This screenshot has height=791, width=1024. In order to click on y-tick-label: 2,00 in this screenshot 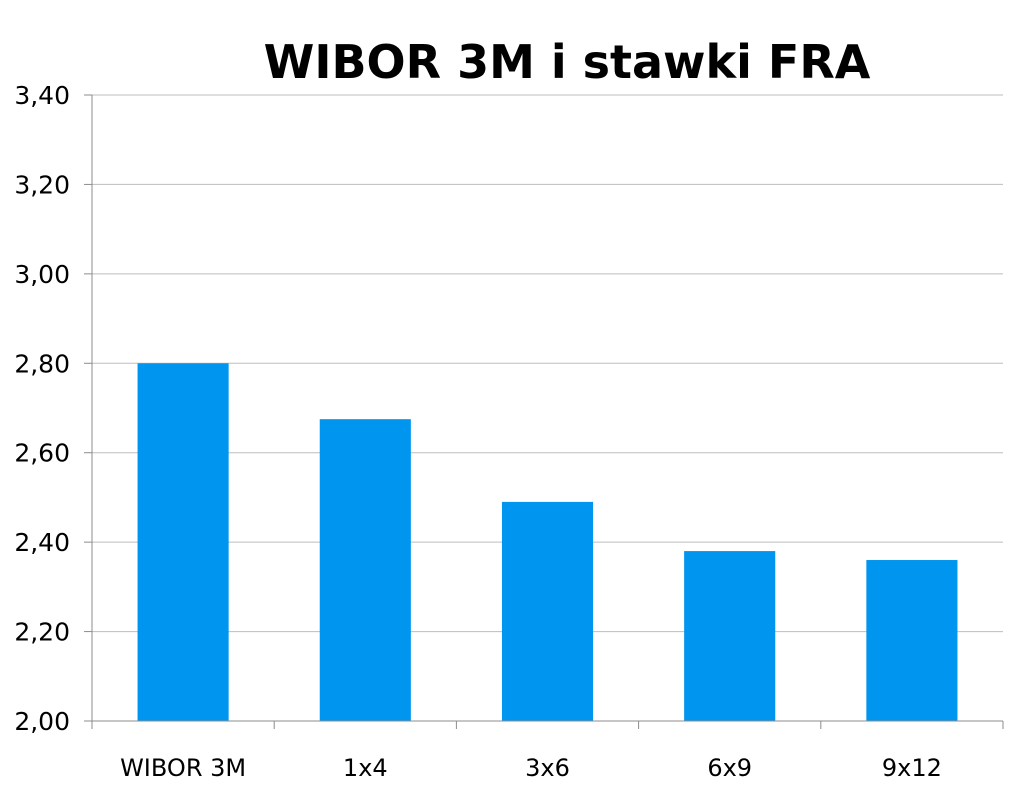, I will do `click(42, 721)`.